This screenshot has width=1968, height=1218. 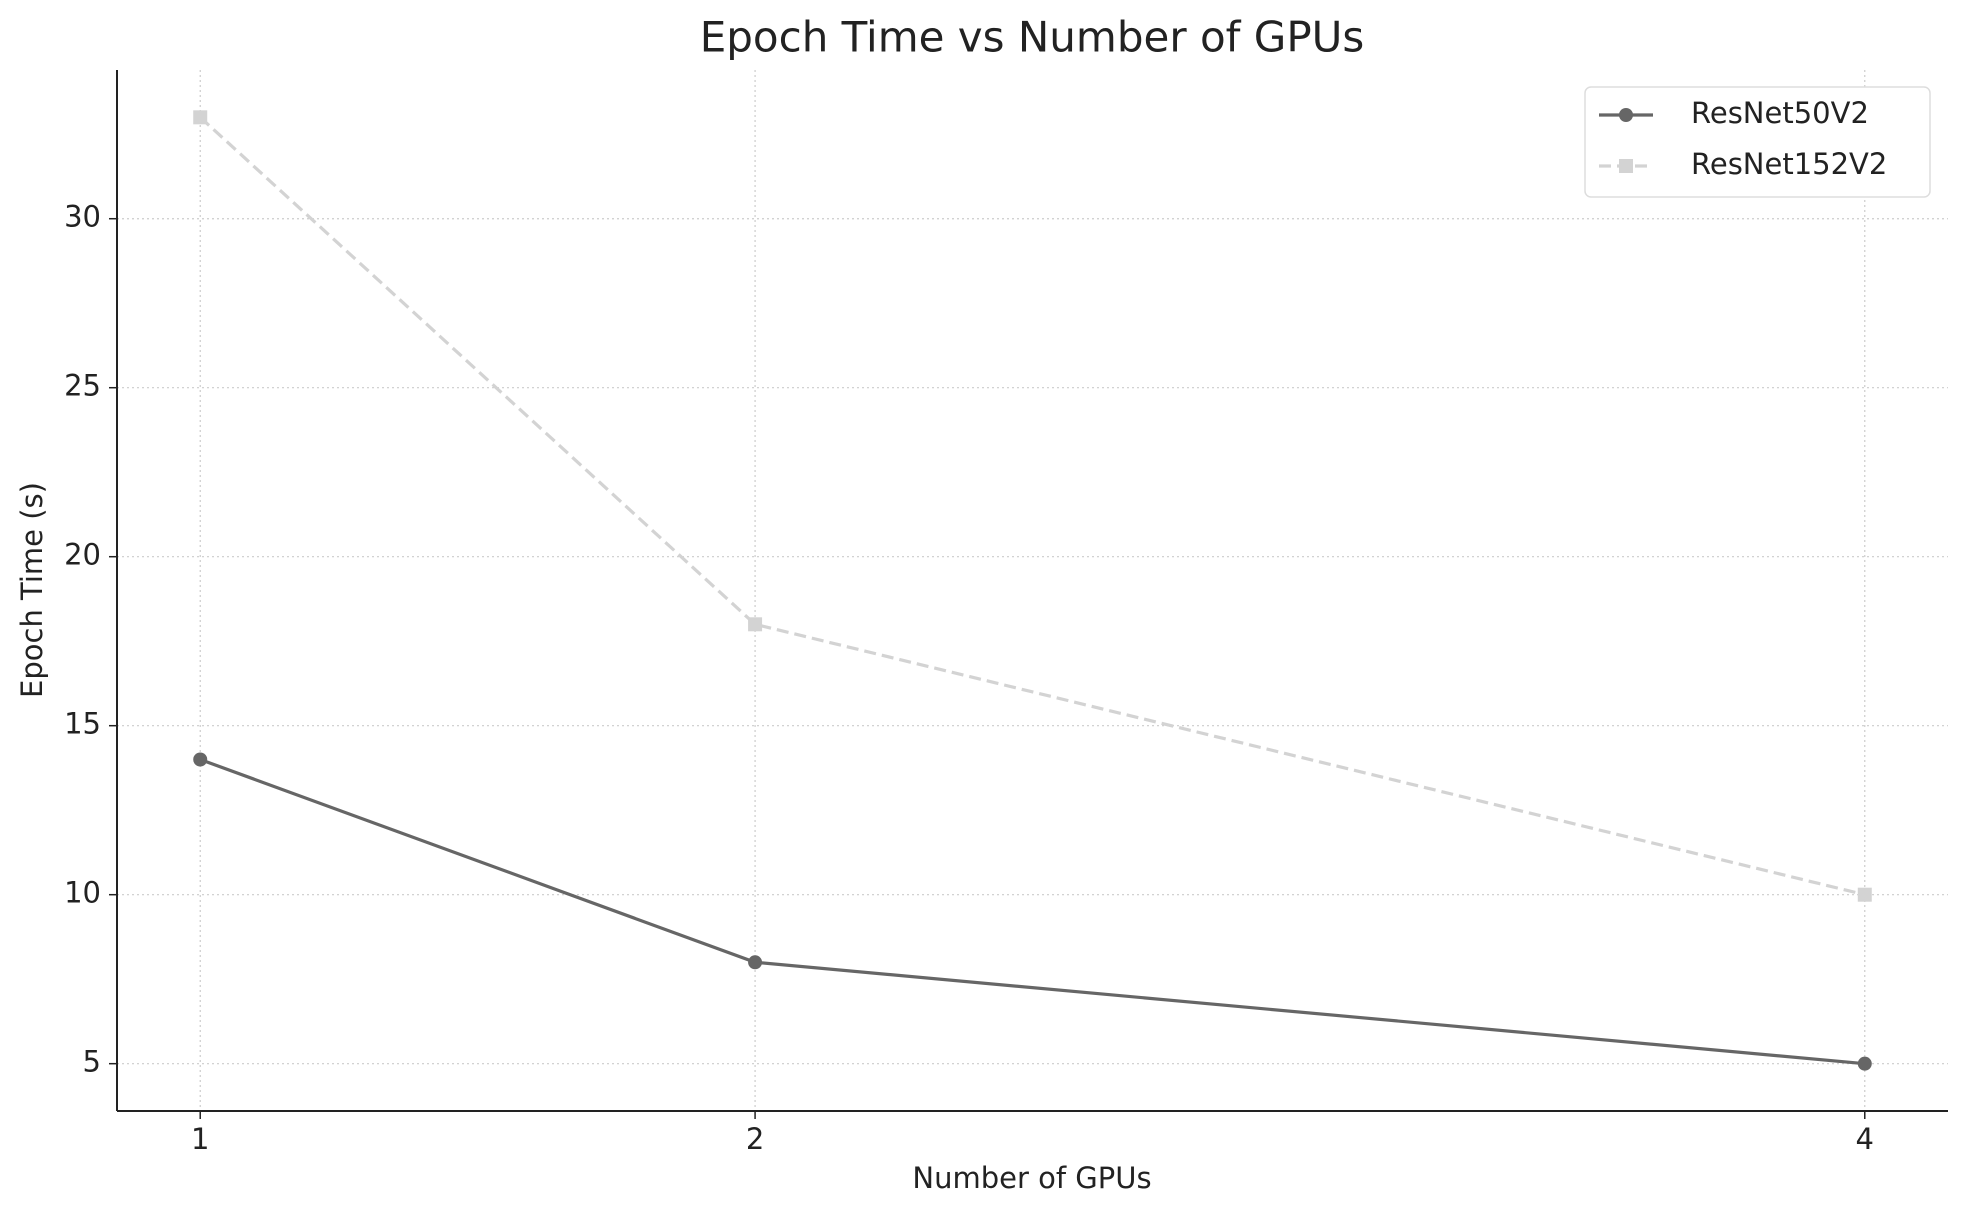 What do you see at coordinates (82, 555) in the screenshot?
I see `y-tick-label: 20` at bounding box center [82, 555].